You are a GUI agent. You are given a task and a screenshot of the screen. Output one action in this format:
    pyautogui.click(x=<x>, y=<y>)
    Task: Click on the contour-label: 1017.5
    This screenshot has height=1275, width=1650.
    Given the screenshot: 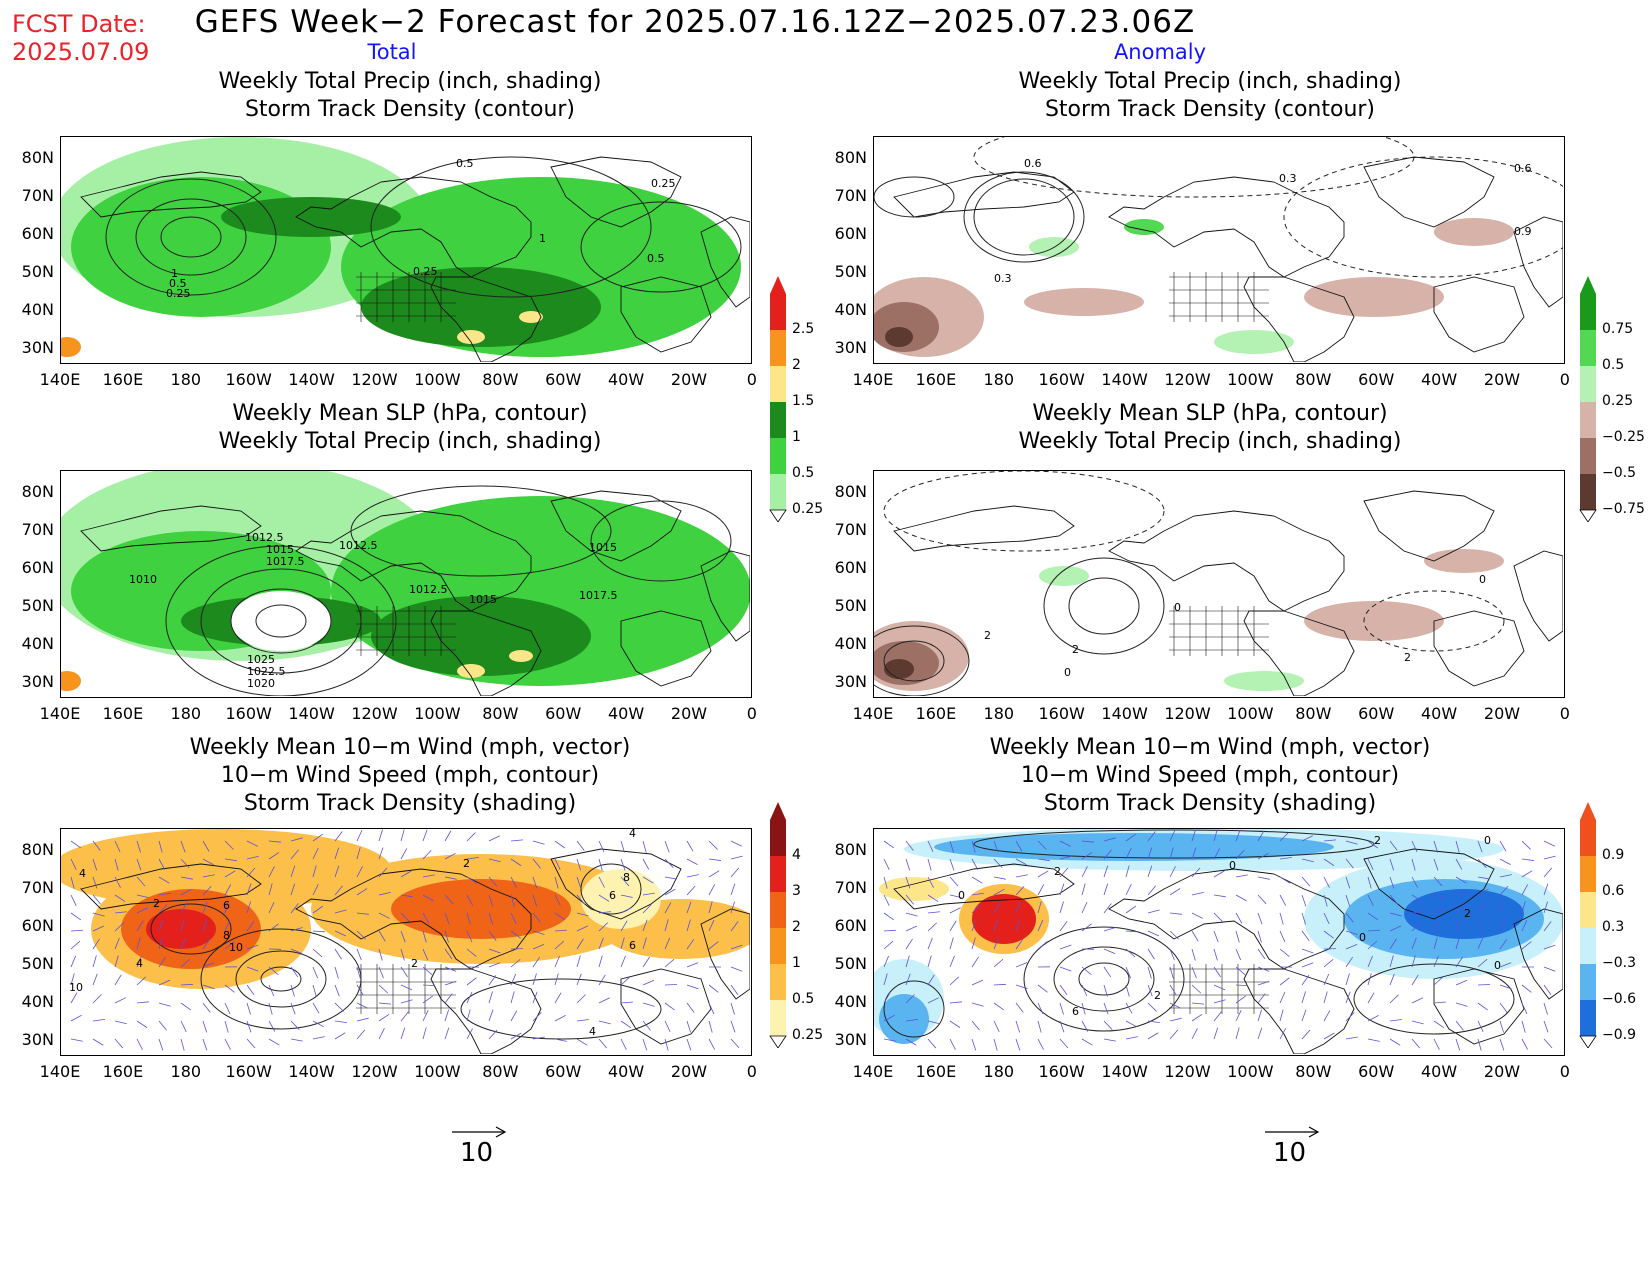 What is the action you would take?
    pyautogui.click(x=285, y=561)
    